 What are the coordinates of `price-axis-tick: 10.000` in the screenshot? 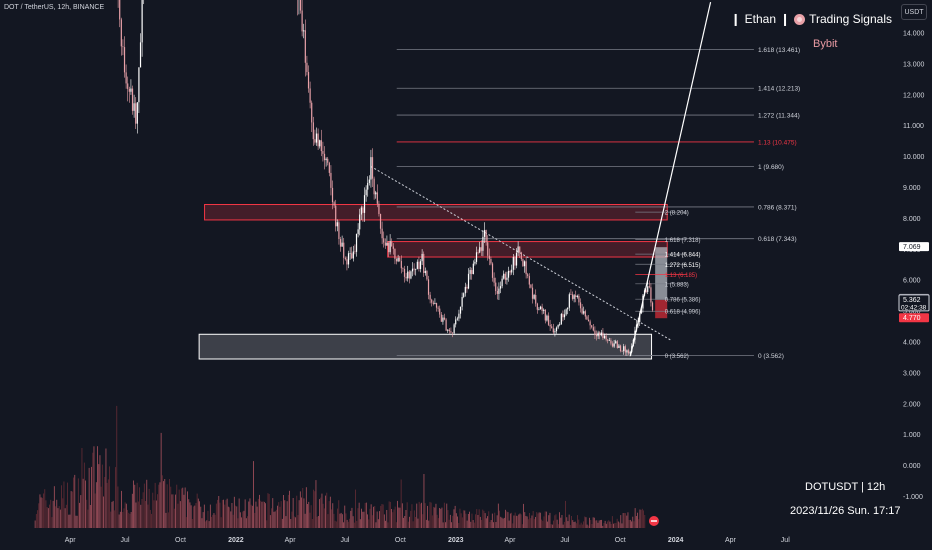 It's located at (914, 157).